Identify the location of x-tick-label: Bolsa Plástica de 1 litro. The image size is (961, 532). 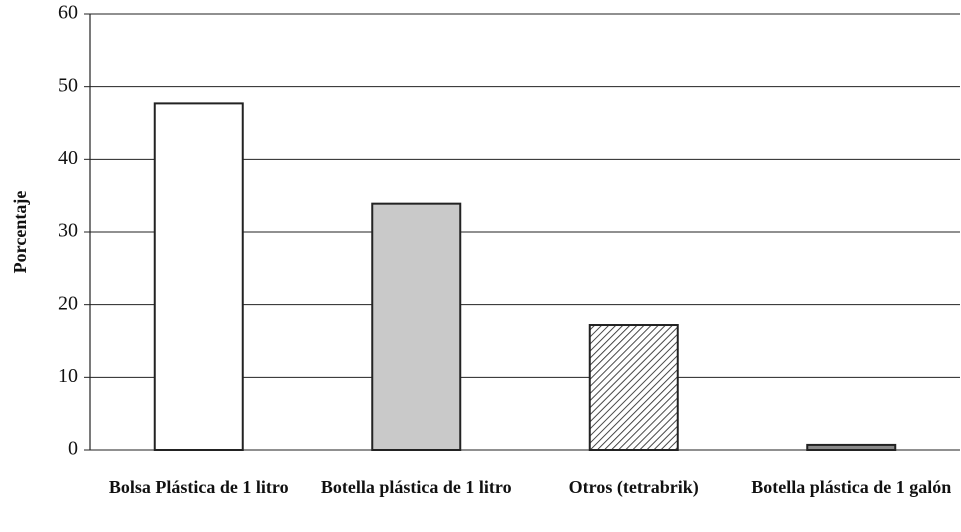
(198, 487).